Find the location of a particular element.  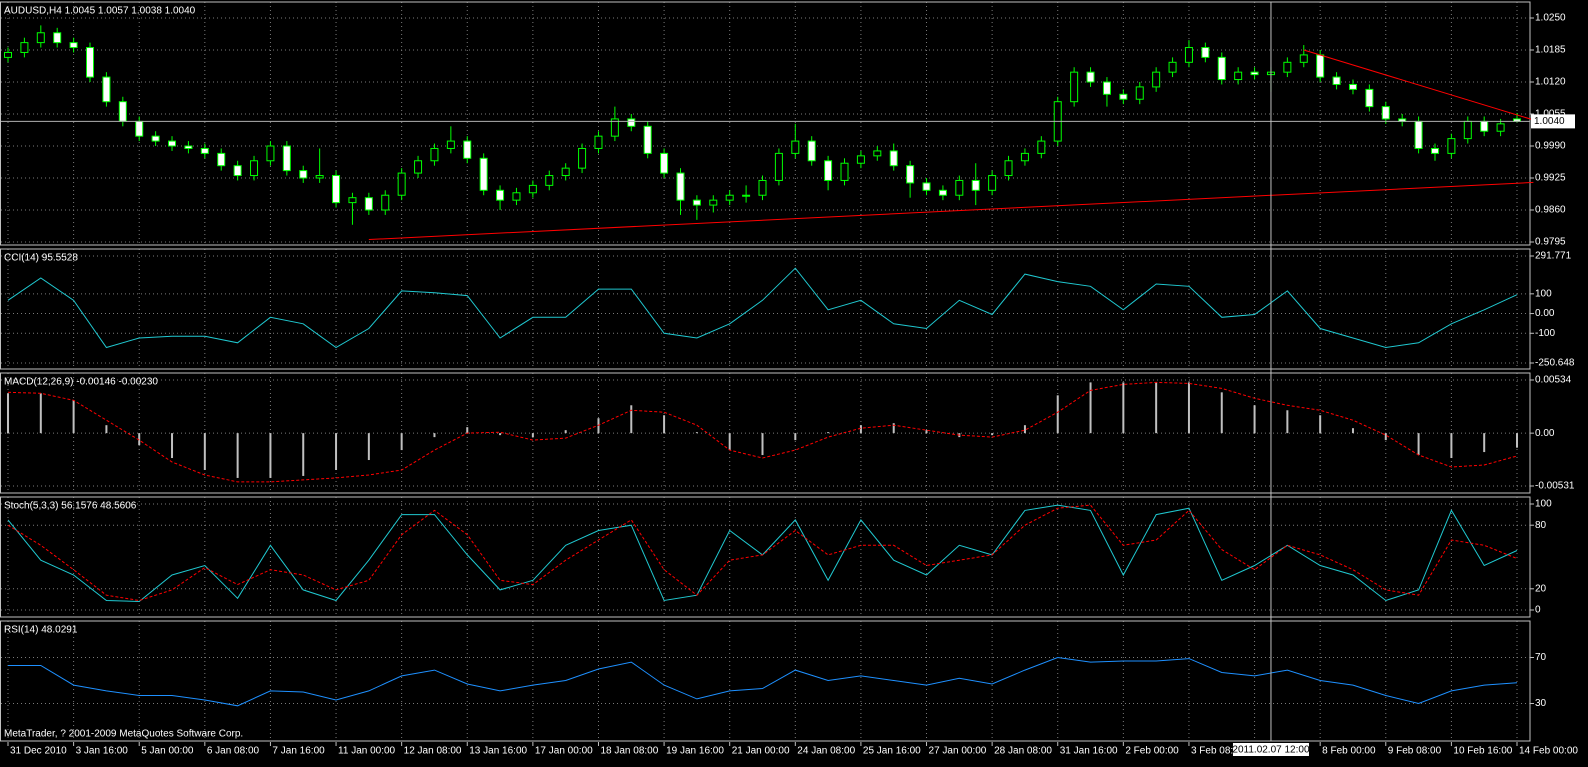

x-tick-label: 10 Feb 16:00 is located at coordinates (1482, 751).